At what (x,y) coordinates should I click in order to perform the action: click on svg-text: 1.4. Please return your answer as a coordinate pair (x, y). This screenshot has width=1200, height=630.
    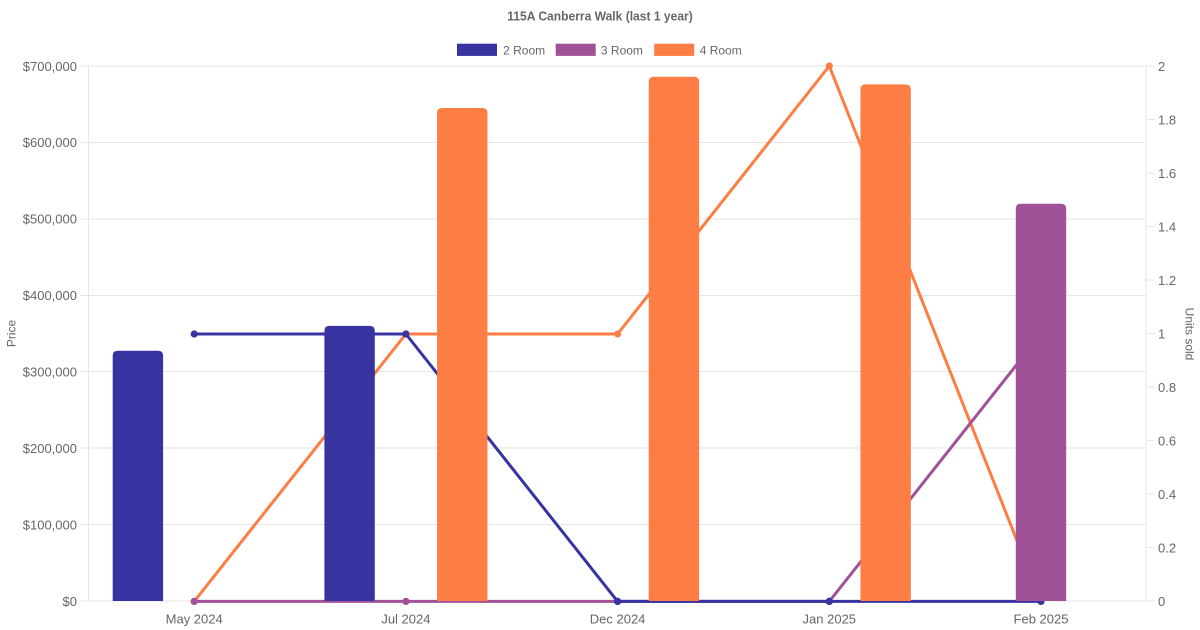
    Looking at the image, I should click on (1167, 226).